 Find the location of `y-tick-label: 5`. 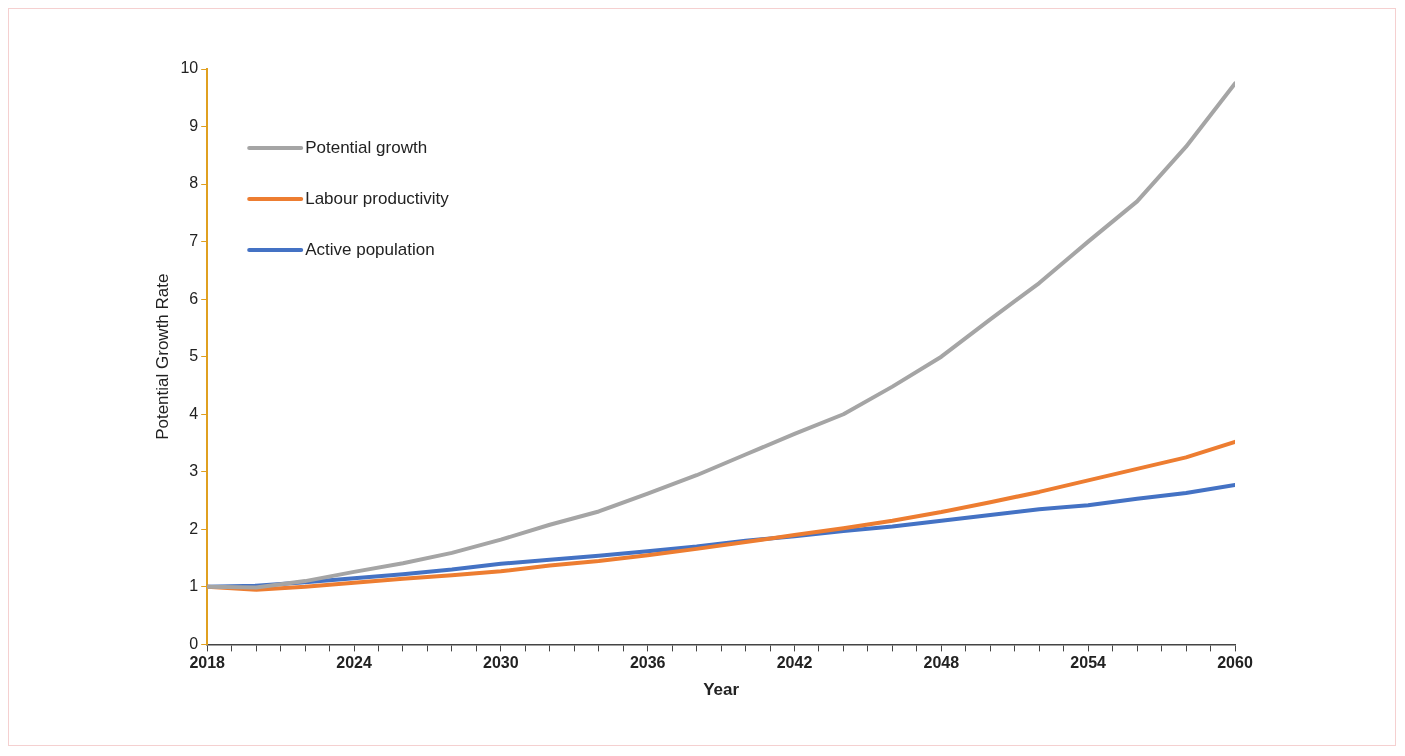

y-tick-label: 5 is located at coordinates (194, 356).